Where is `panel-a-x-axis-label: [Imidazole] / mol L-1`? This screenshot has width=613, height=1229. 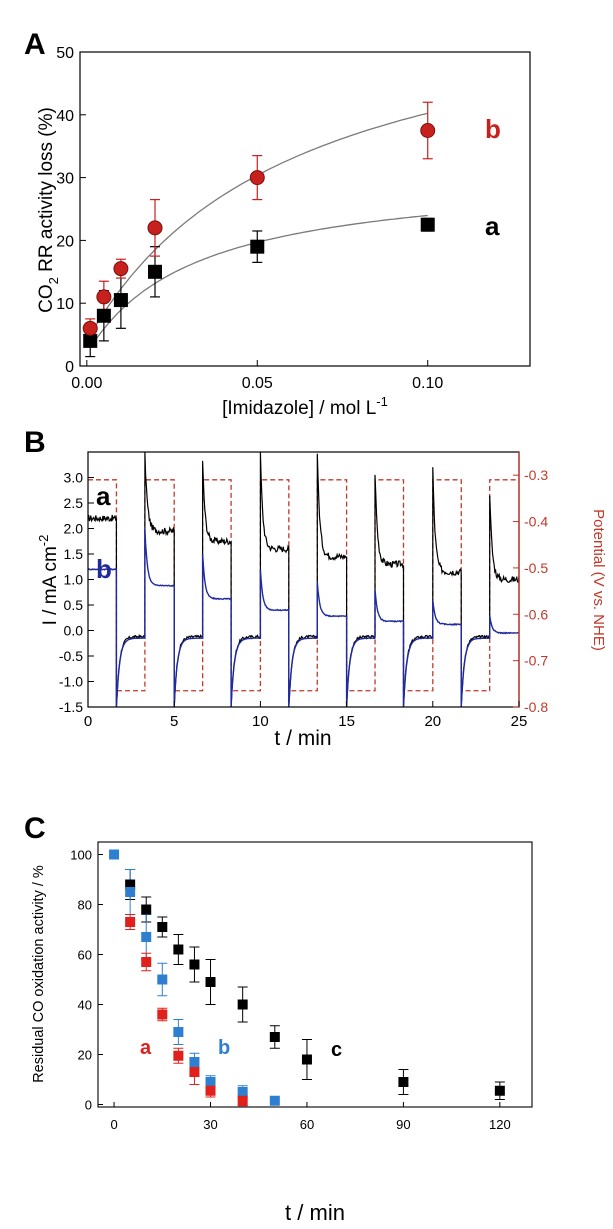
panel-a-x-axis-label: [Imidazole] / mol L-1 is located at coordinates (305, 406).